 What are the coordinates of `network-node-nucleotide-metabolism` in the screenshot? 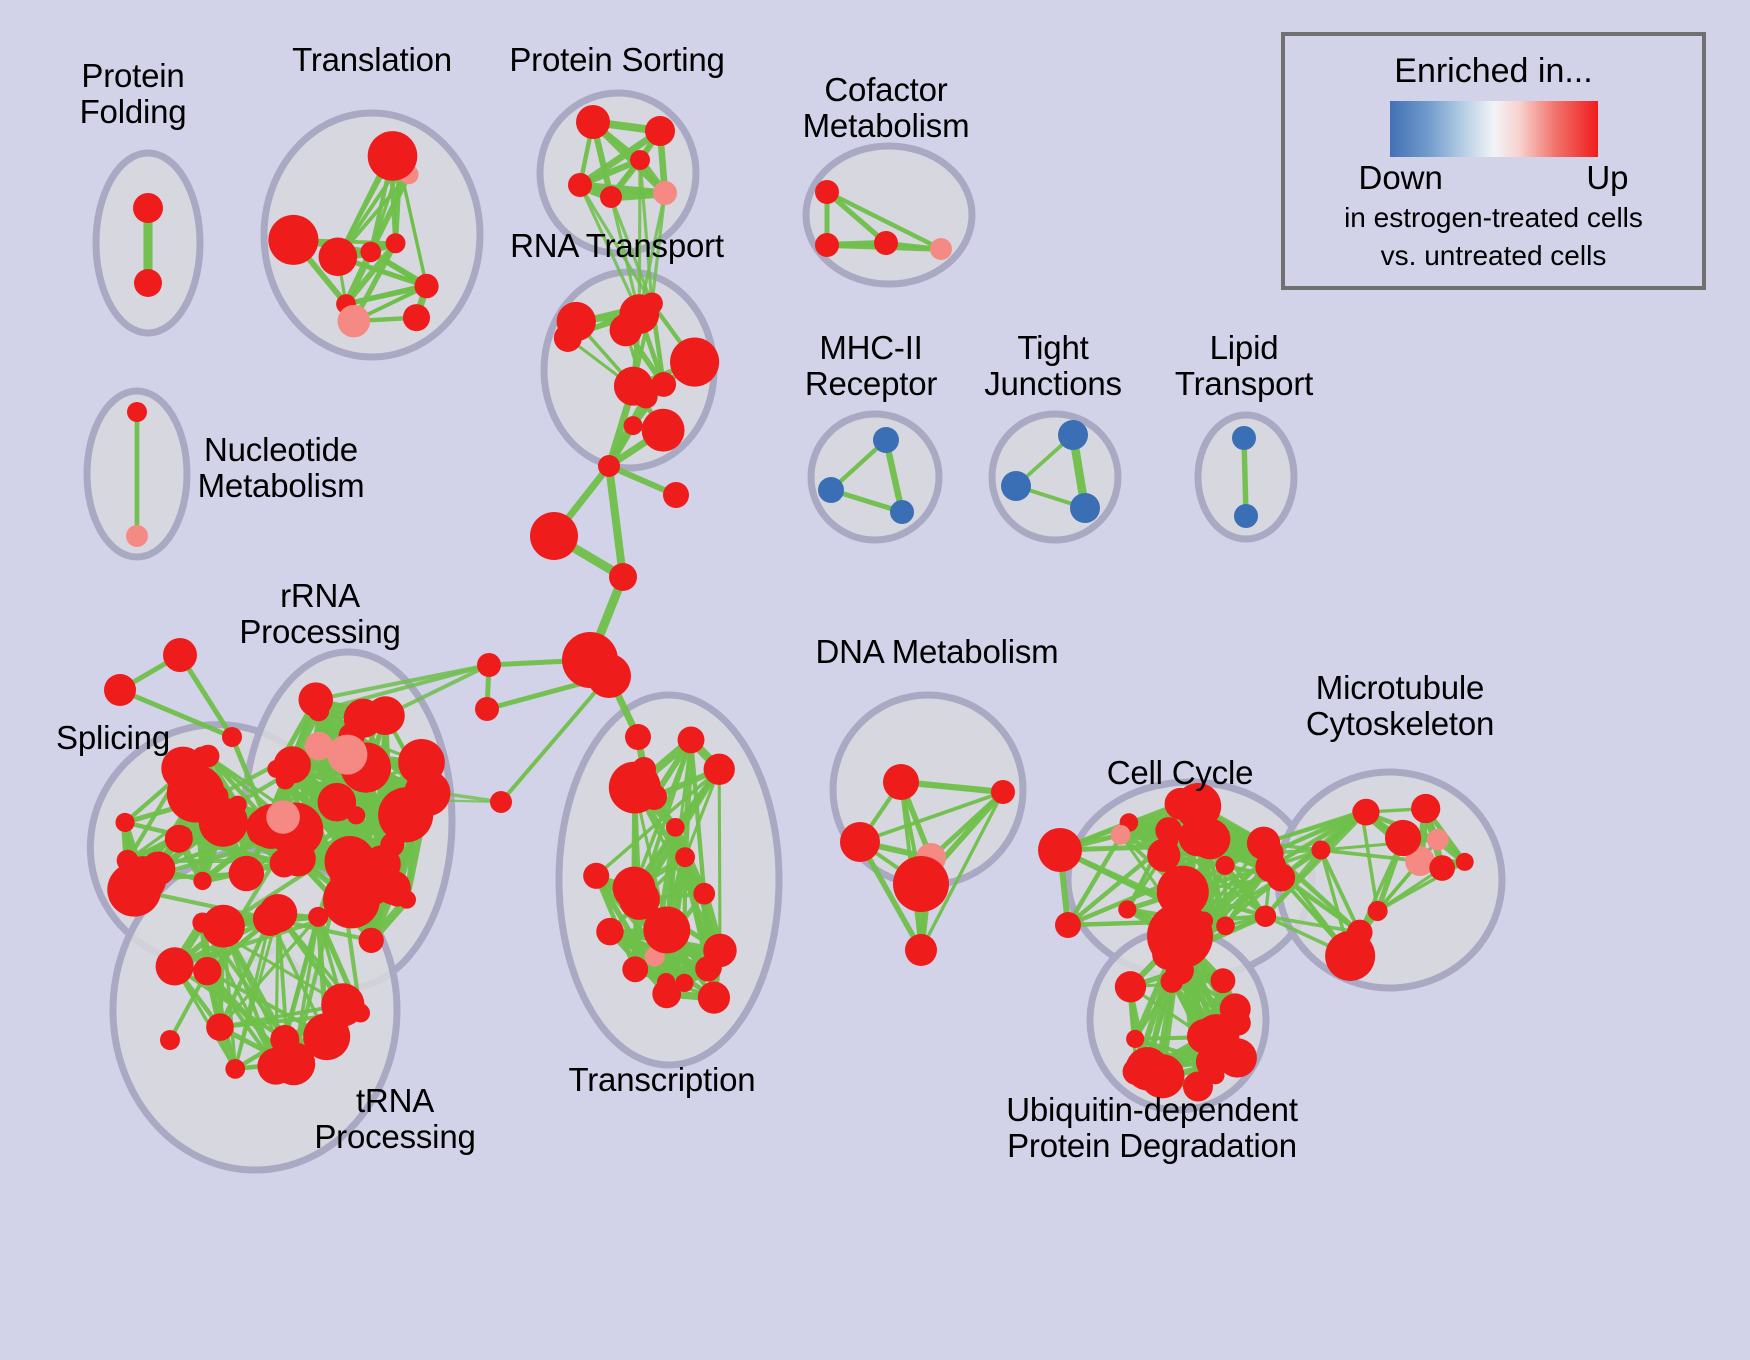 It's located at (137, 536).